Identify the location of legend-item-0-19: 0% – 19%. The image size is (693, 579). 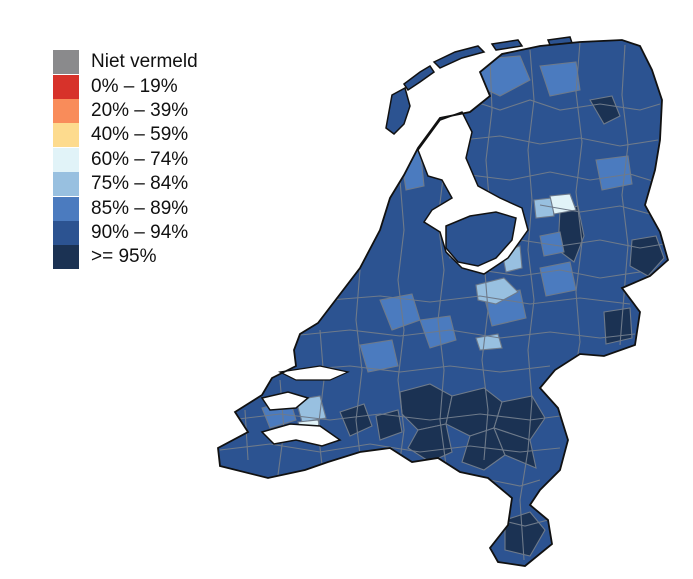
(125, 86).